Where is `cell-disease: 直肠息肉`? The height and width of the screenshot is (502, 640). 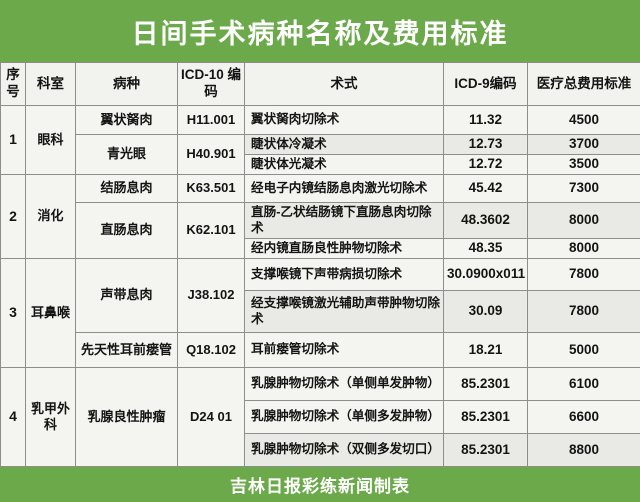
cell-disease: 直肠息肉 is located at coordinates (126, 230).